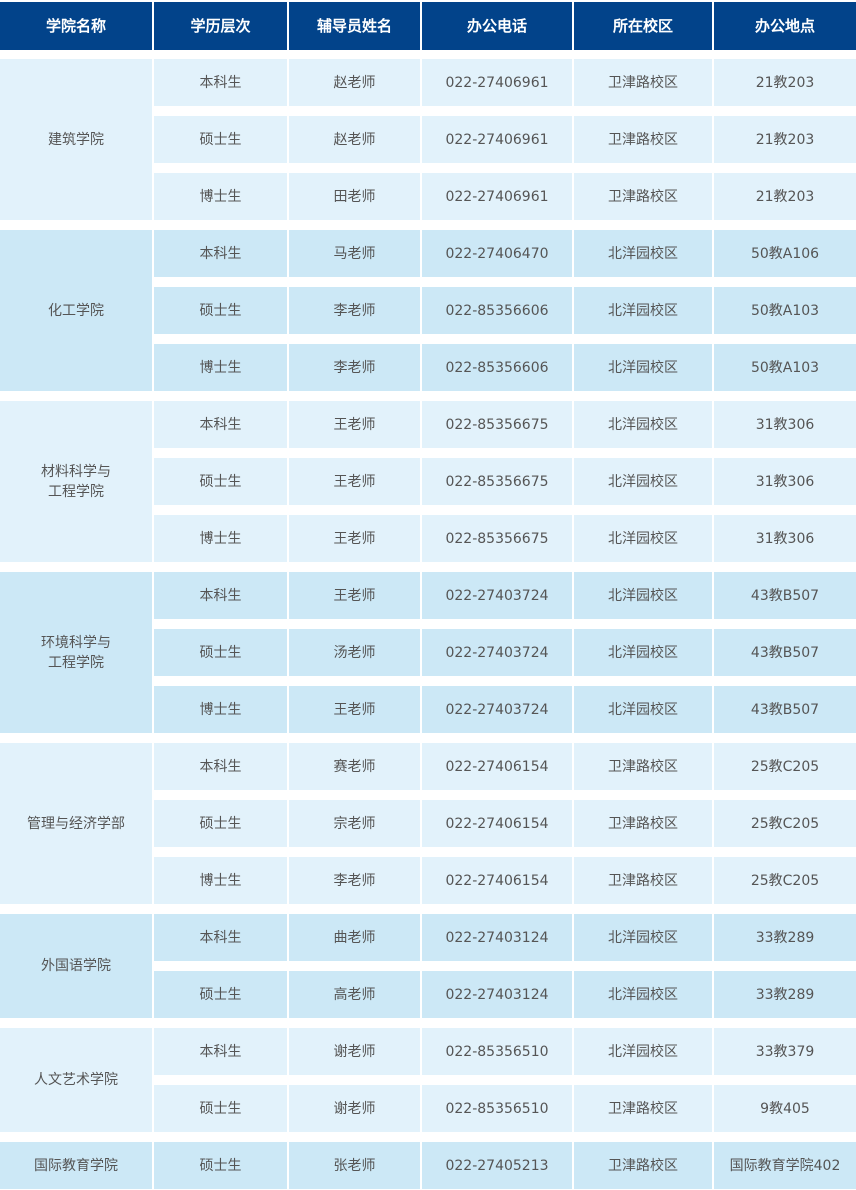 The image size is (856, 1190). Describe the element at coordinates (497, 26) in the screenshot. I see `header-office-phone: 办公电话` at that location.